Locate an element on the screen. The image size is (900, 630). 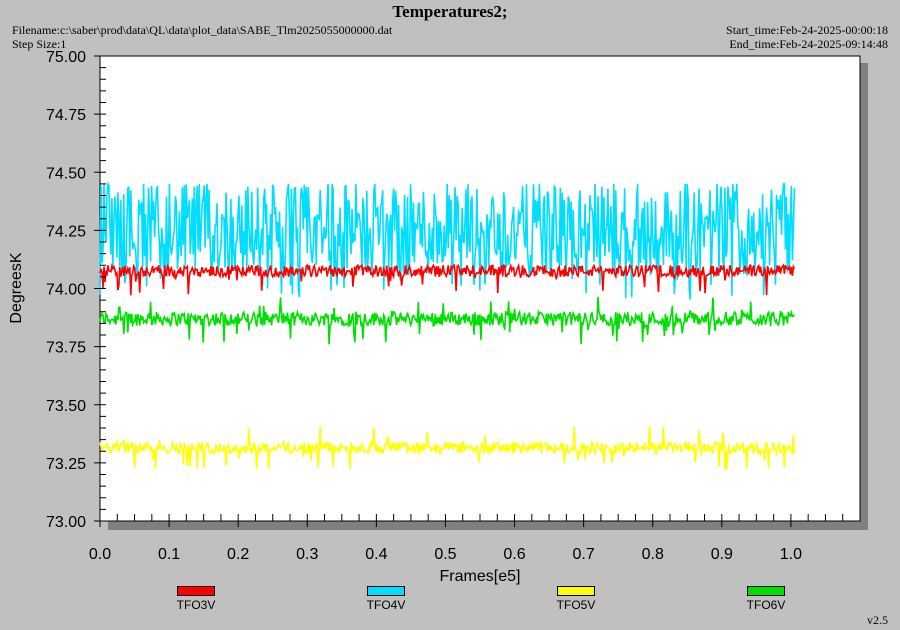
legend-item-tfo4v: TFO4V is located at coordinates (386, 599).